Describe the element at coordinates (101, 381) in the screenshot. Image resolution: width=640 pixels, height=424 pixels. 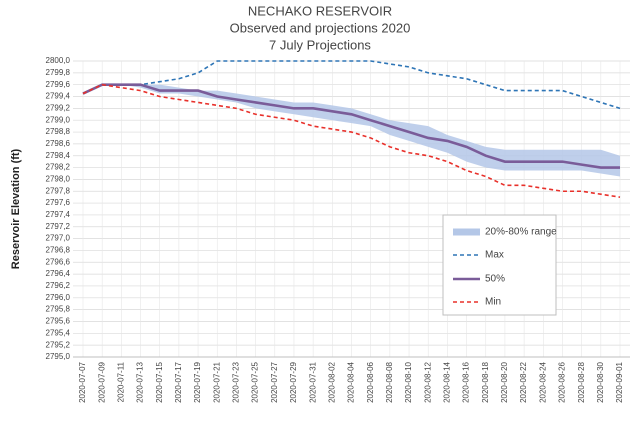
I see `x-tick-label: 2020-07-09` at that location.